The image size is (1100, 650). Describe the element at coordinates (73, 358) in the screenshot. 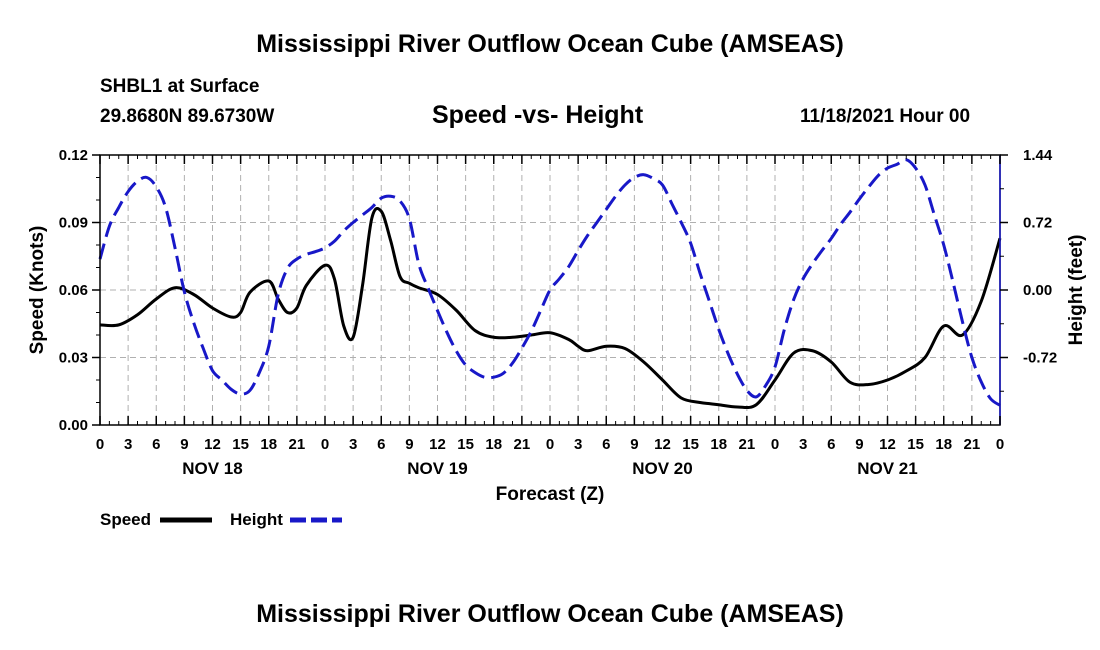

I see `y-tick-label: 0.03` at that location.